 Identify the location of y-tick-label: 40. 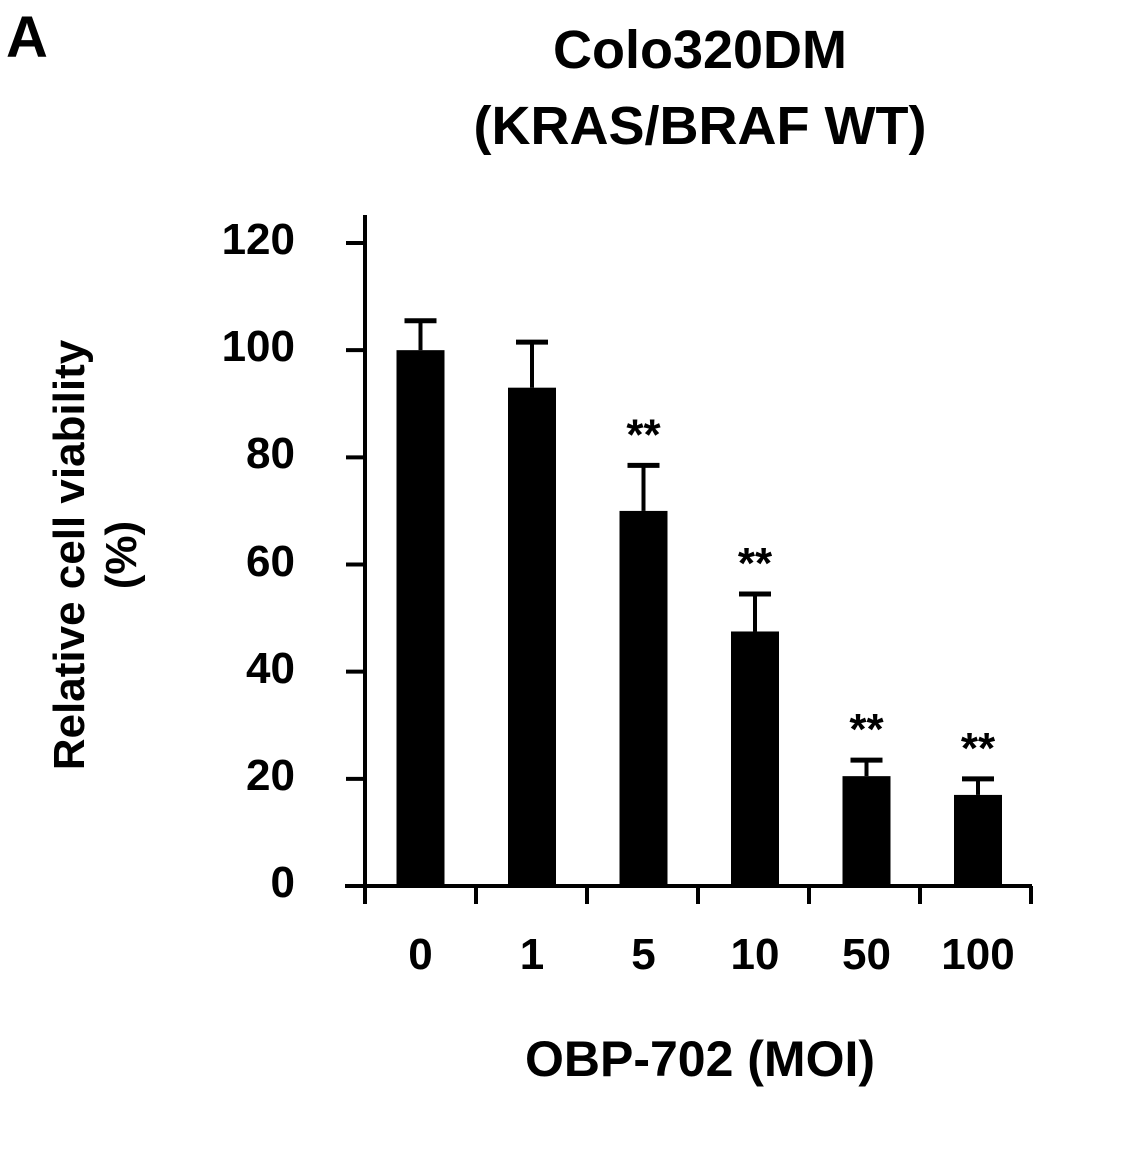
(270, 668).